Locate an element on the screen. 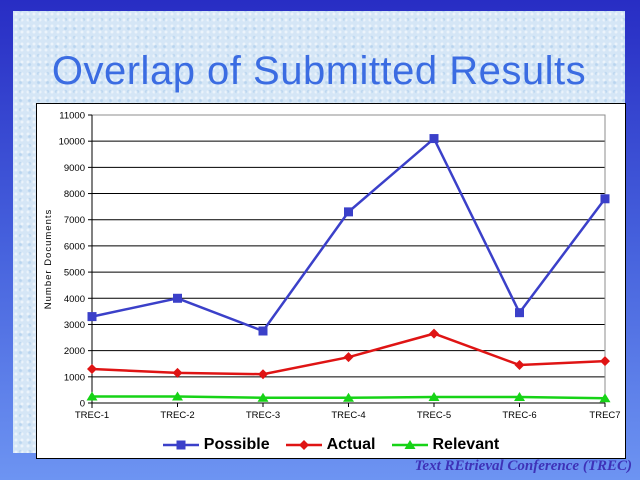 Image resolution: width=640 pixels, height=480 pixels. page-title: Overlap of Submitted Results is located at coordinates (319, 71).